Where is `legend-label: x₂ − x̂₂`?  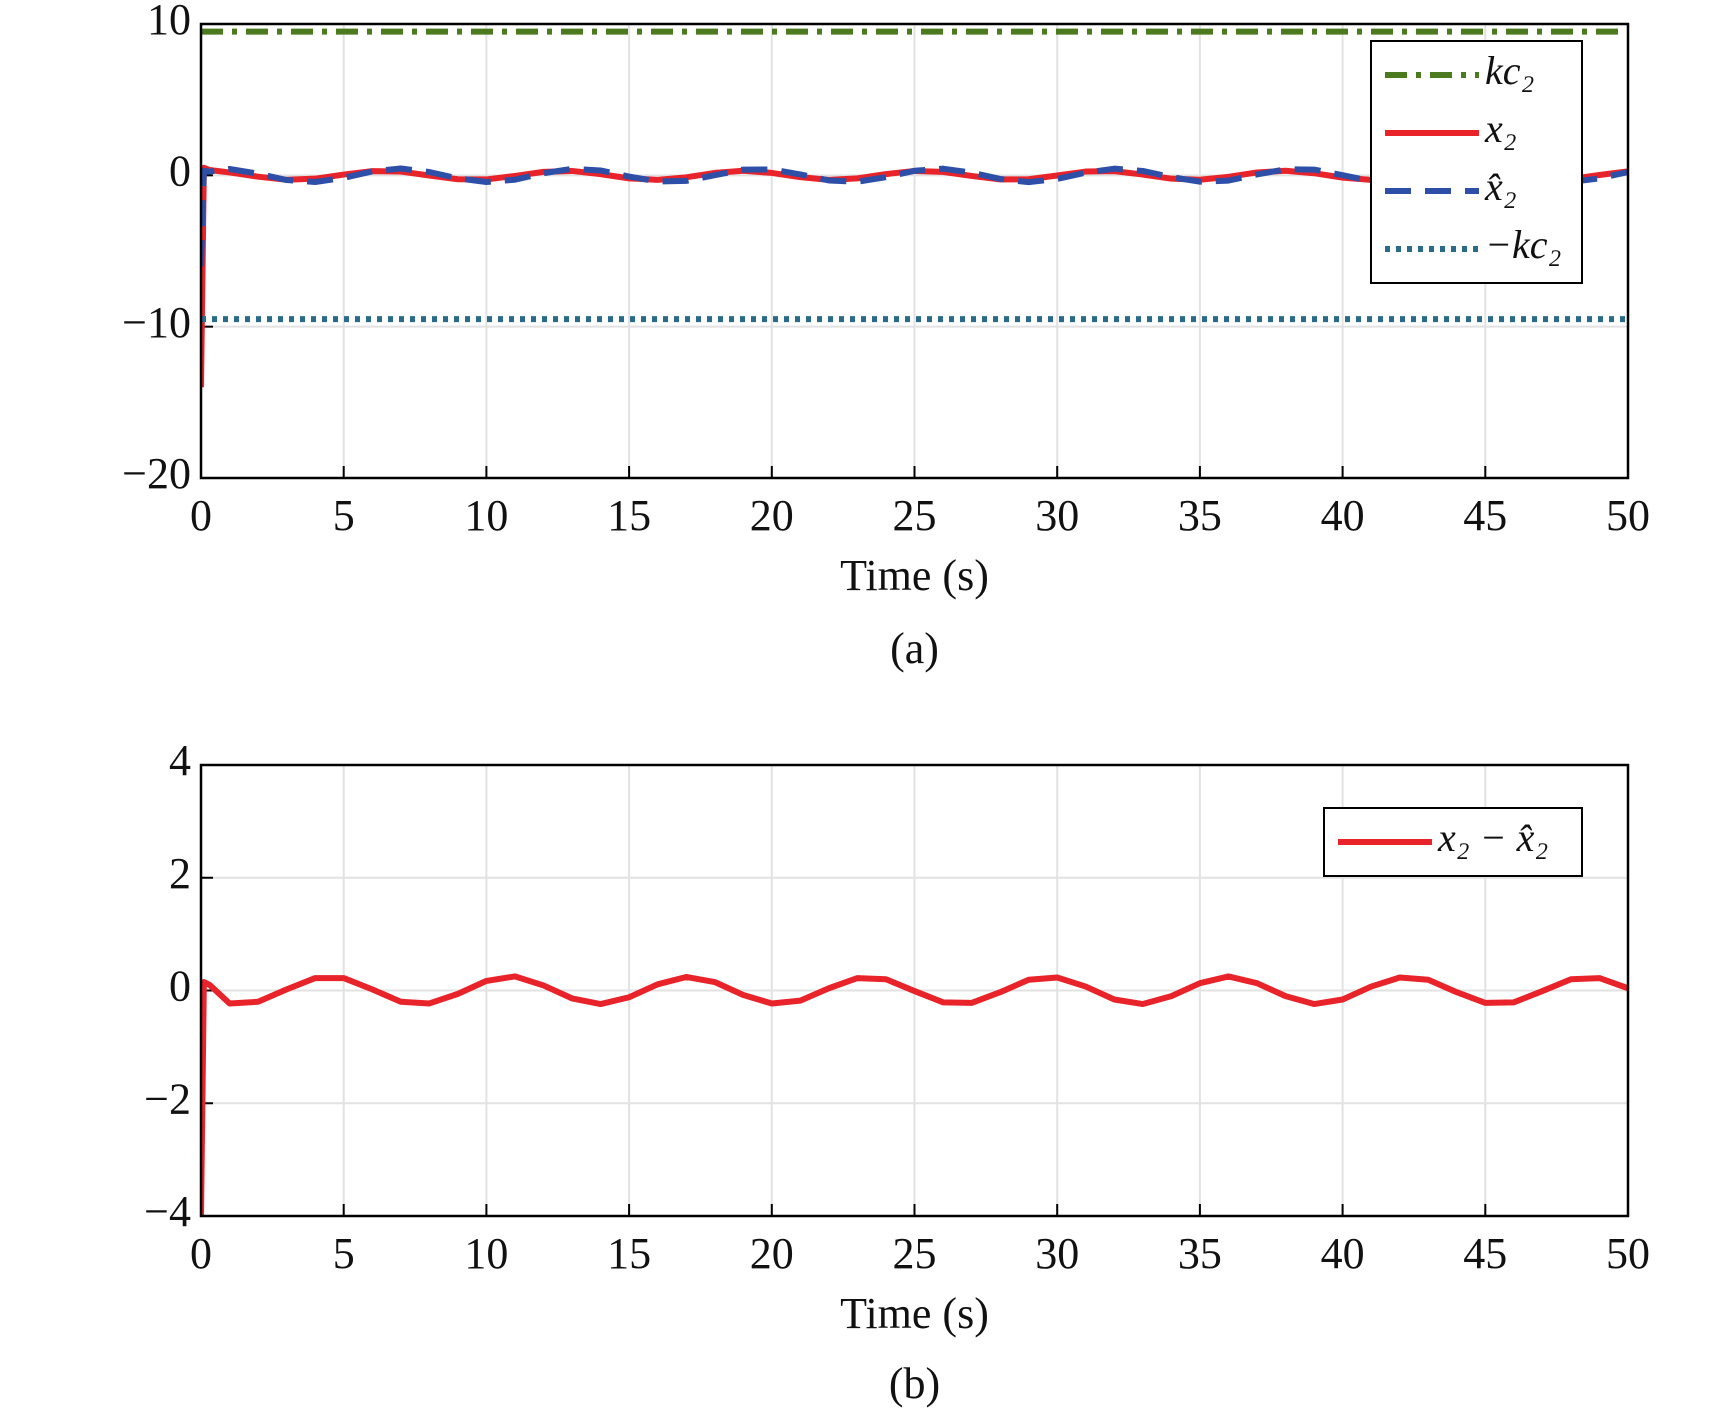
legend-label: x₂ − x̂₂ is located at coordinates (1492, 837).